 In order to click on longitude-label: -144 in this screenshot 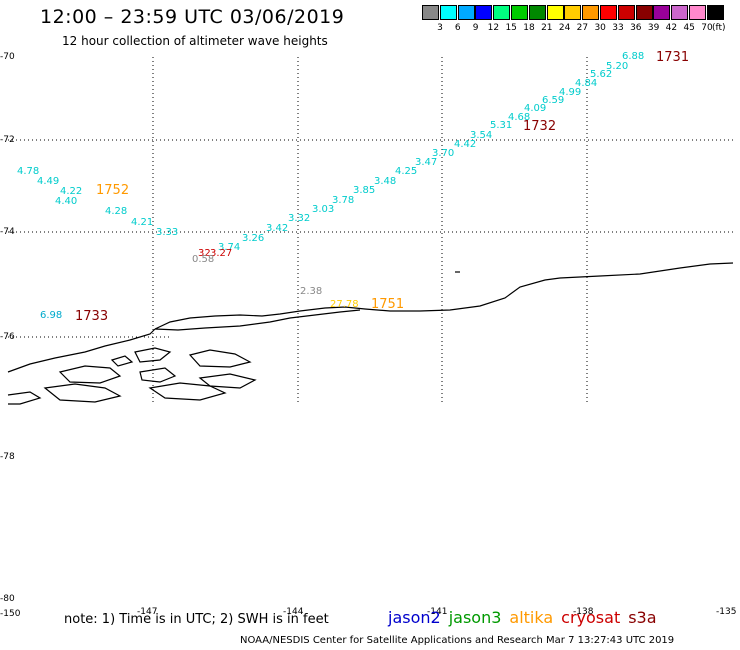, I will do `click(293, 612)`.